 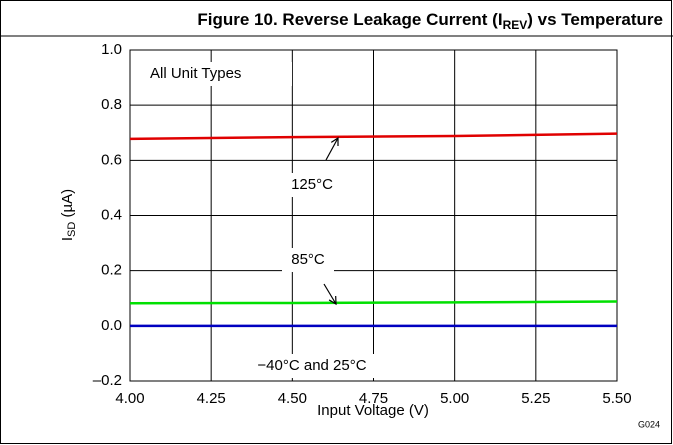 What do you see at coordinates (68, 215) in the screenshot?
I see `y-axis-label: ISD (µA)` at bounding box center [68, 215].